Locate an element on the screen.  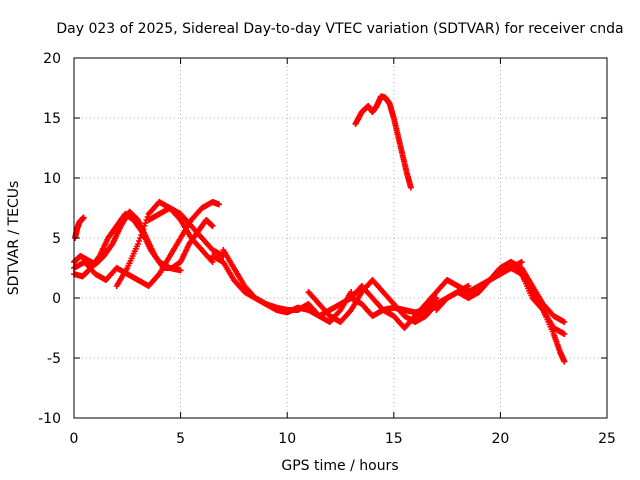
x-tick-label: 0 is located at coordinates (74, 439).